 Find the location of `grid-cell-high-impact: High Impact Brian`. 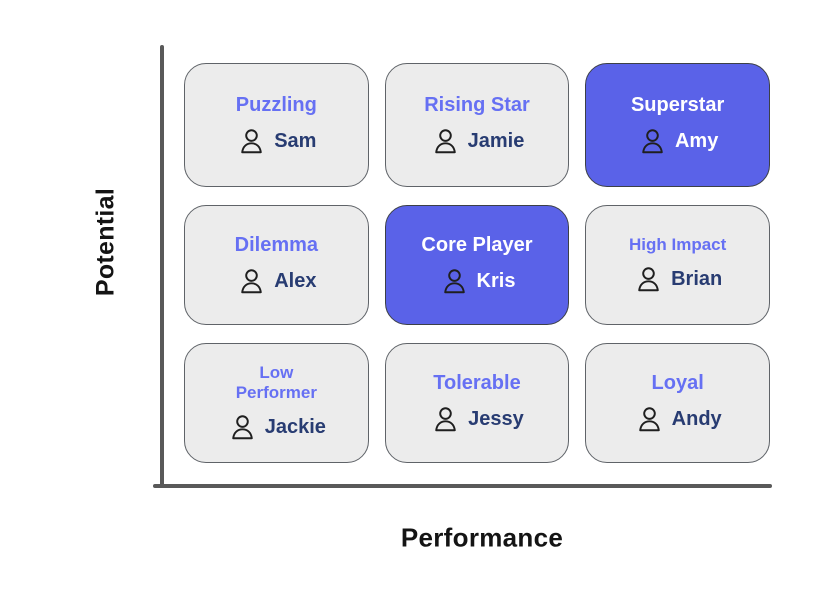

grid-cell-high-impact: High Impact Brian is located at coordinates (677, 265).